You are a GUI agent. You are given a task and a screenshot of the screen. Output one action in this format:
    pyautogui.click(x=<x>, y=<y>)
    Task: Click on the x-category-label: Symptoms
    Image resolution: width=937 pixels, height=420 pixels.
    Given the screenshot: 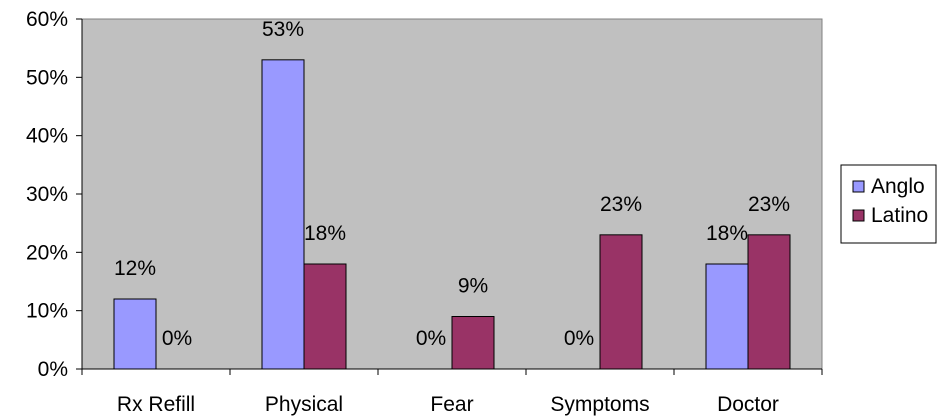 What is the action you would take?
    pyautogui.click(x=599, y=404)
    